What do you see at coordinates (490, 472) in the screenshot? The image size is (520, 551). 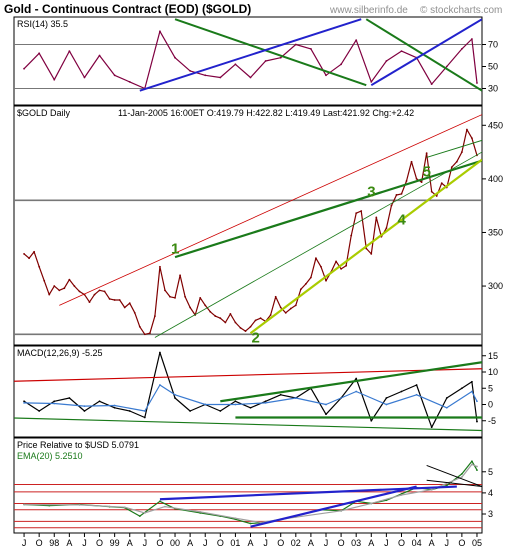 I see `relative-ytick-label: 5` at bounding box center [490, 472].